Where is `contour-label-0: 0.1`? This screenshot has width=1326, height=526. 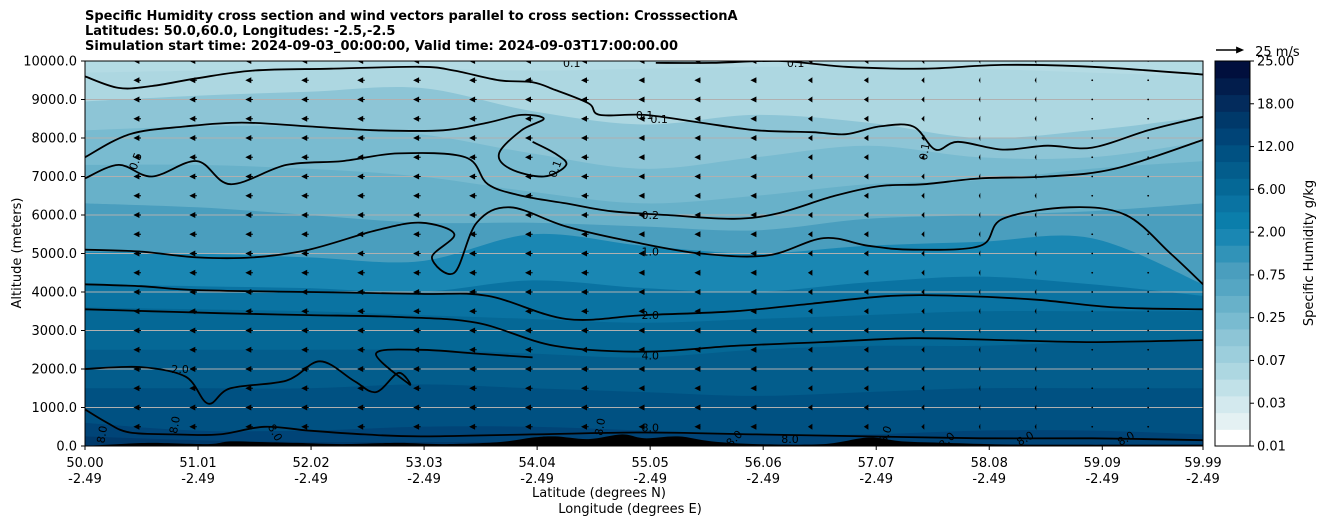
contour-label-0: 0.1 is located at coordinates (572, 63).